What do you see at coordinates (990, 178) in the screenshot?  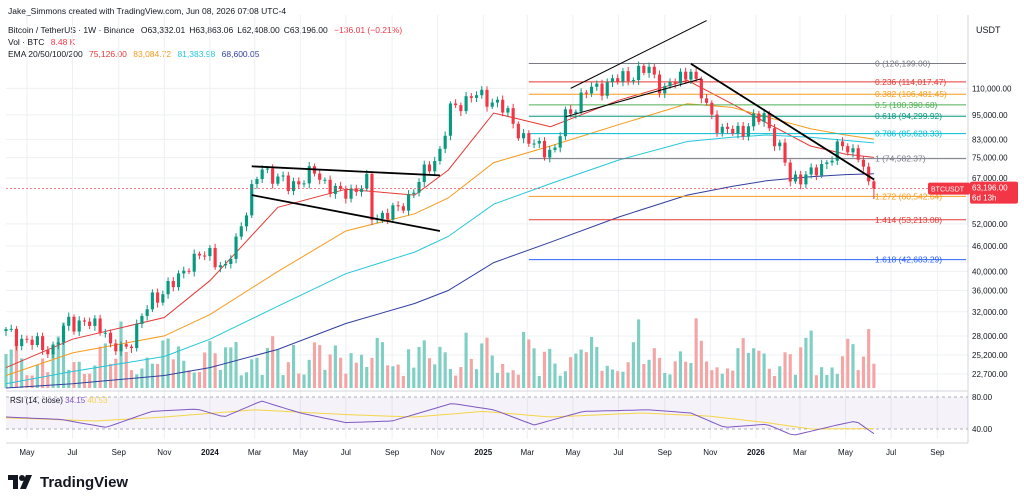 I see `y-tick-label: 67,000.00` at bounding box center [990, 178].